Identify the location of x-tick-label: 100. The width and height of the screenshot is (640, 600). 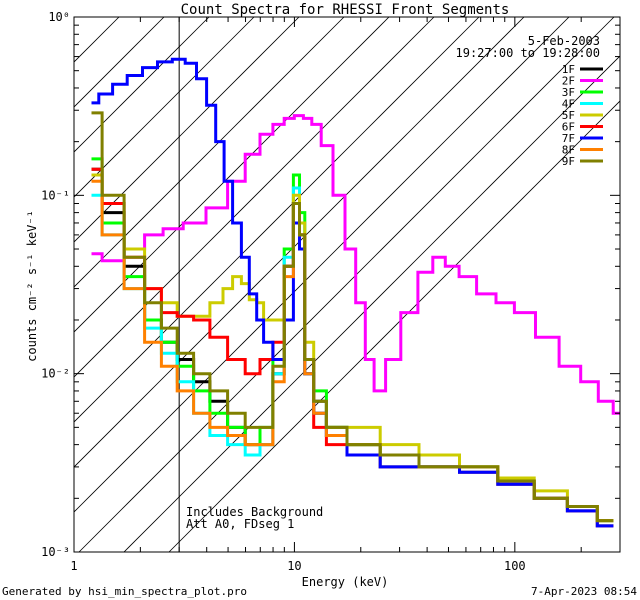
(515, 566).